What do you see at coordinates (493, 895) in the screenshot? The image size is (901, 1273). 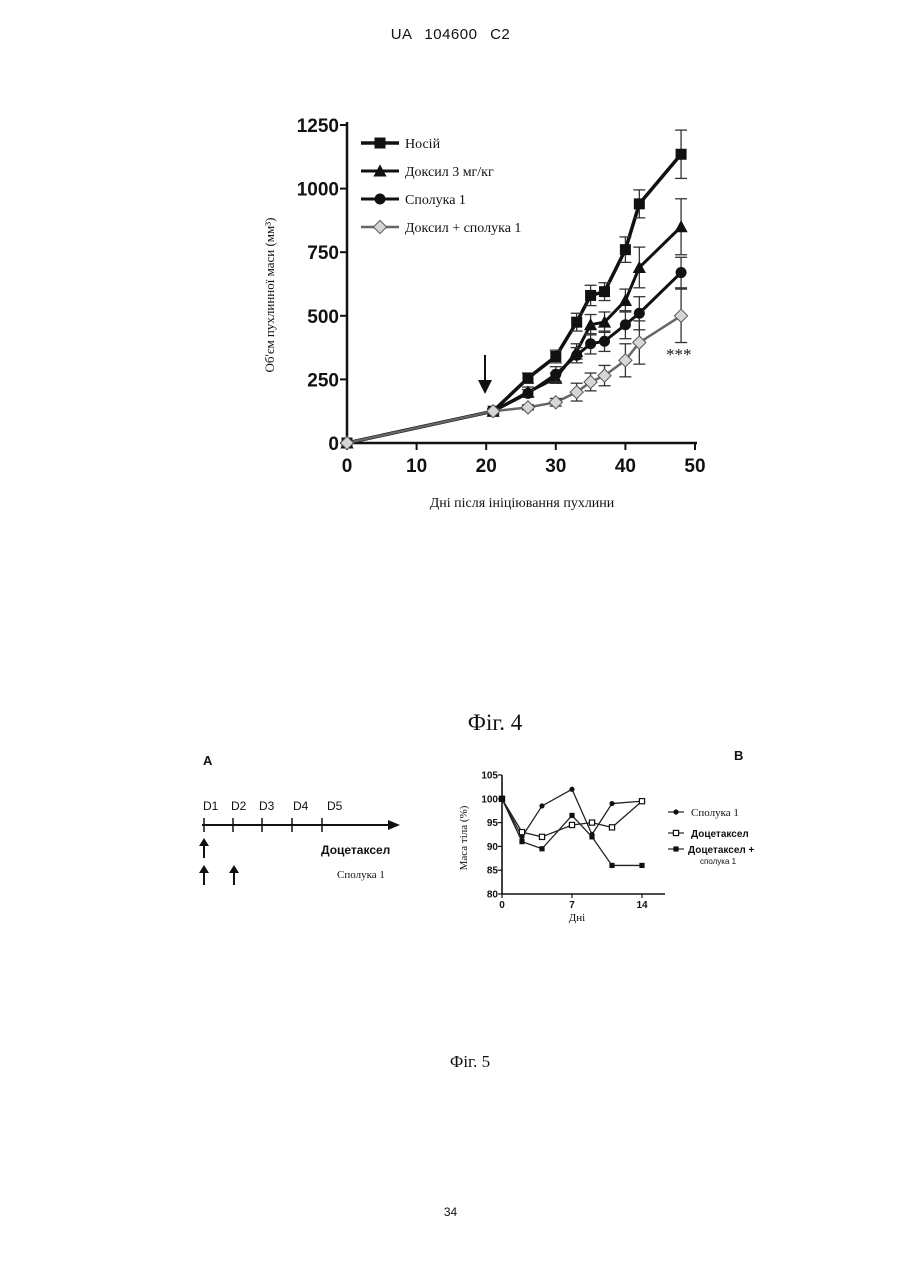 I see `fig5b-y-tick-label: 80` at bounding box center [493, 895].